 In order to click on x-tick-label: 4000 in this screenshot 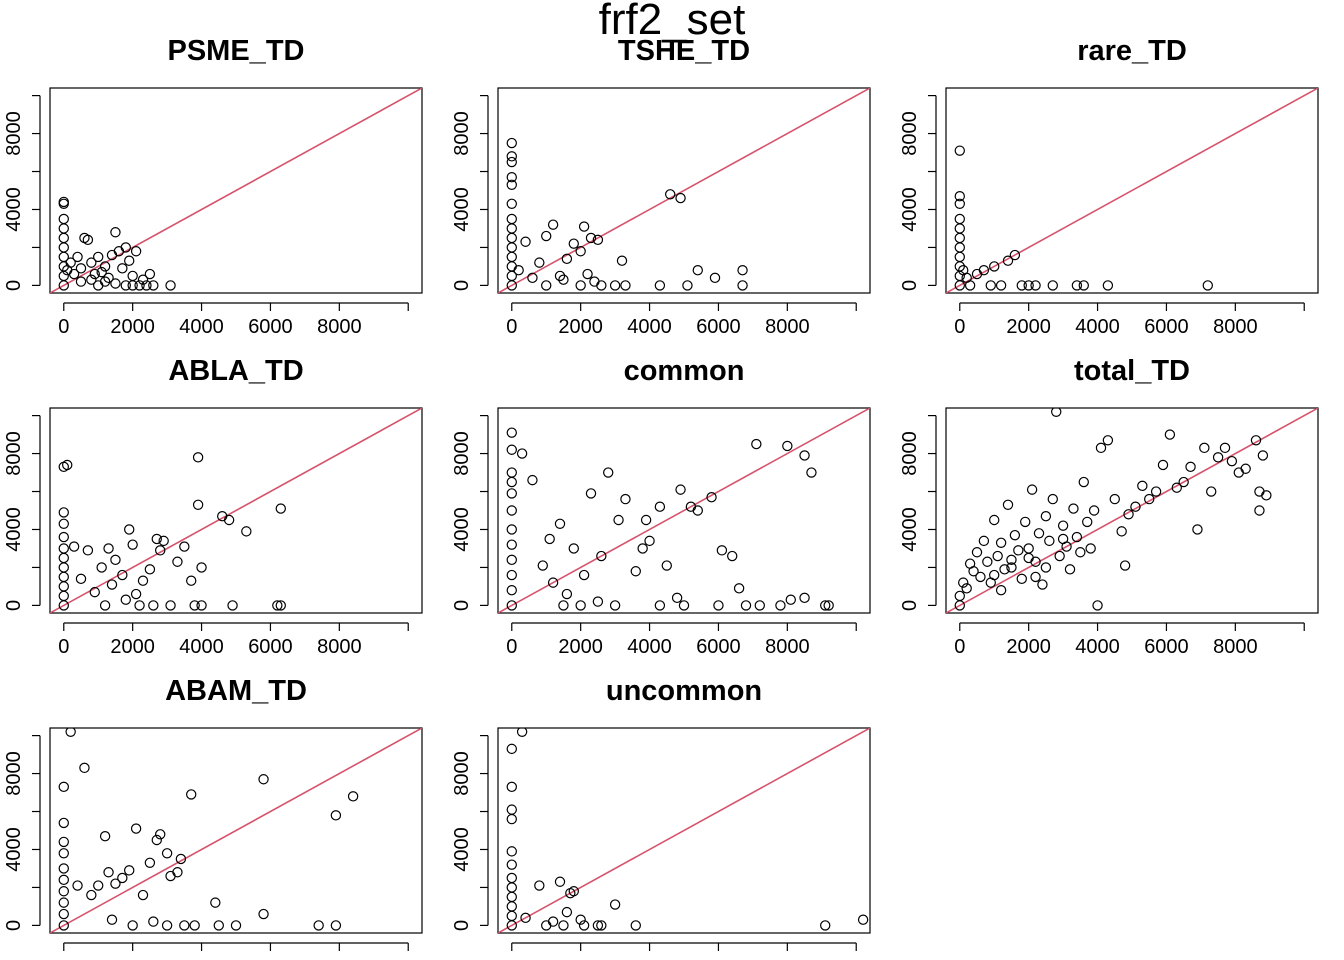, I will do `click(649, 647)`.